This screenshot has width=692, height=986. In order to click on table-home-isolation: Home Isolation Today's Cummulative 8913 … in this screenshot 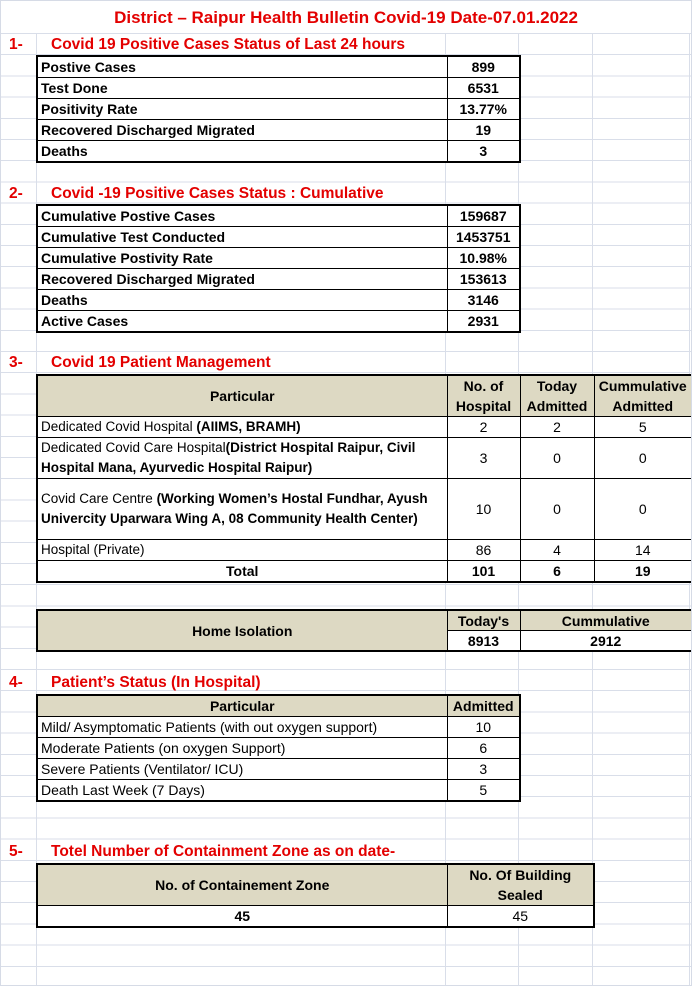, I will do `click(363, 630)`.